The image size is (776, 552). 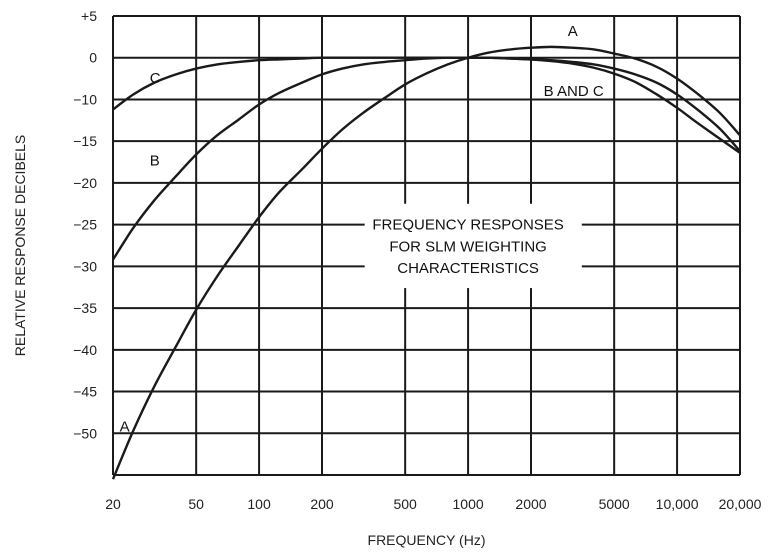 I want to click on y-tick-label-0: +5, so click(x=89, y=16).